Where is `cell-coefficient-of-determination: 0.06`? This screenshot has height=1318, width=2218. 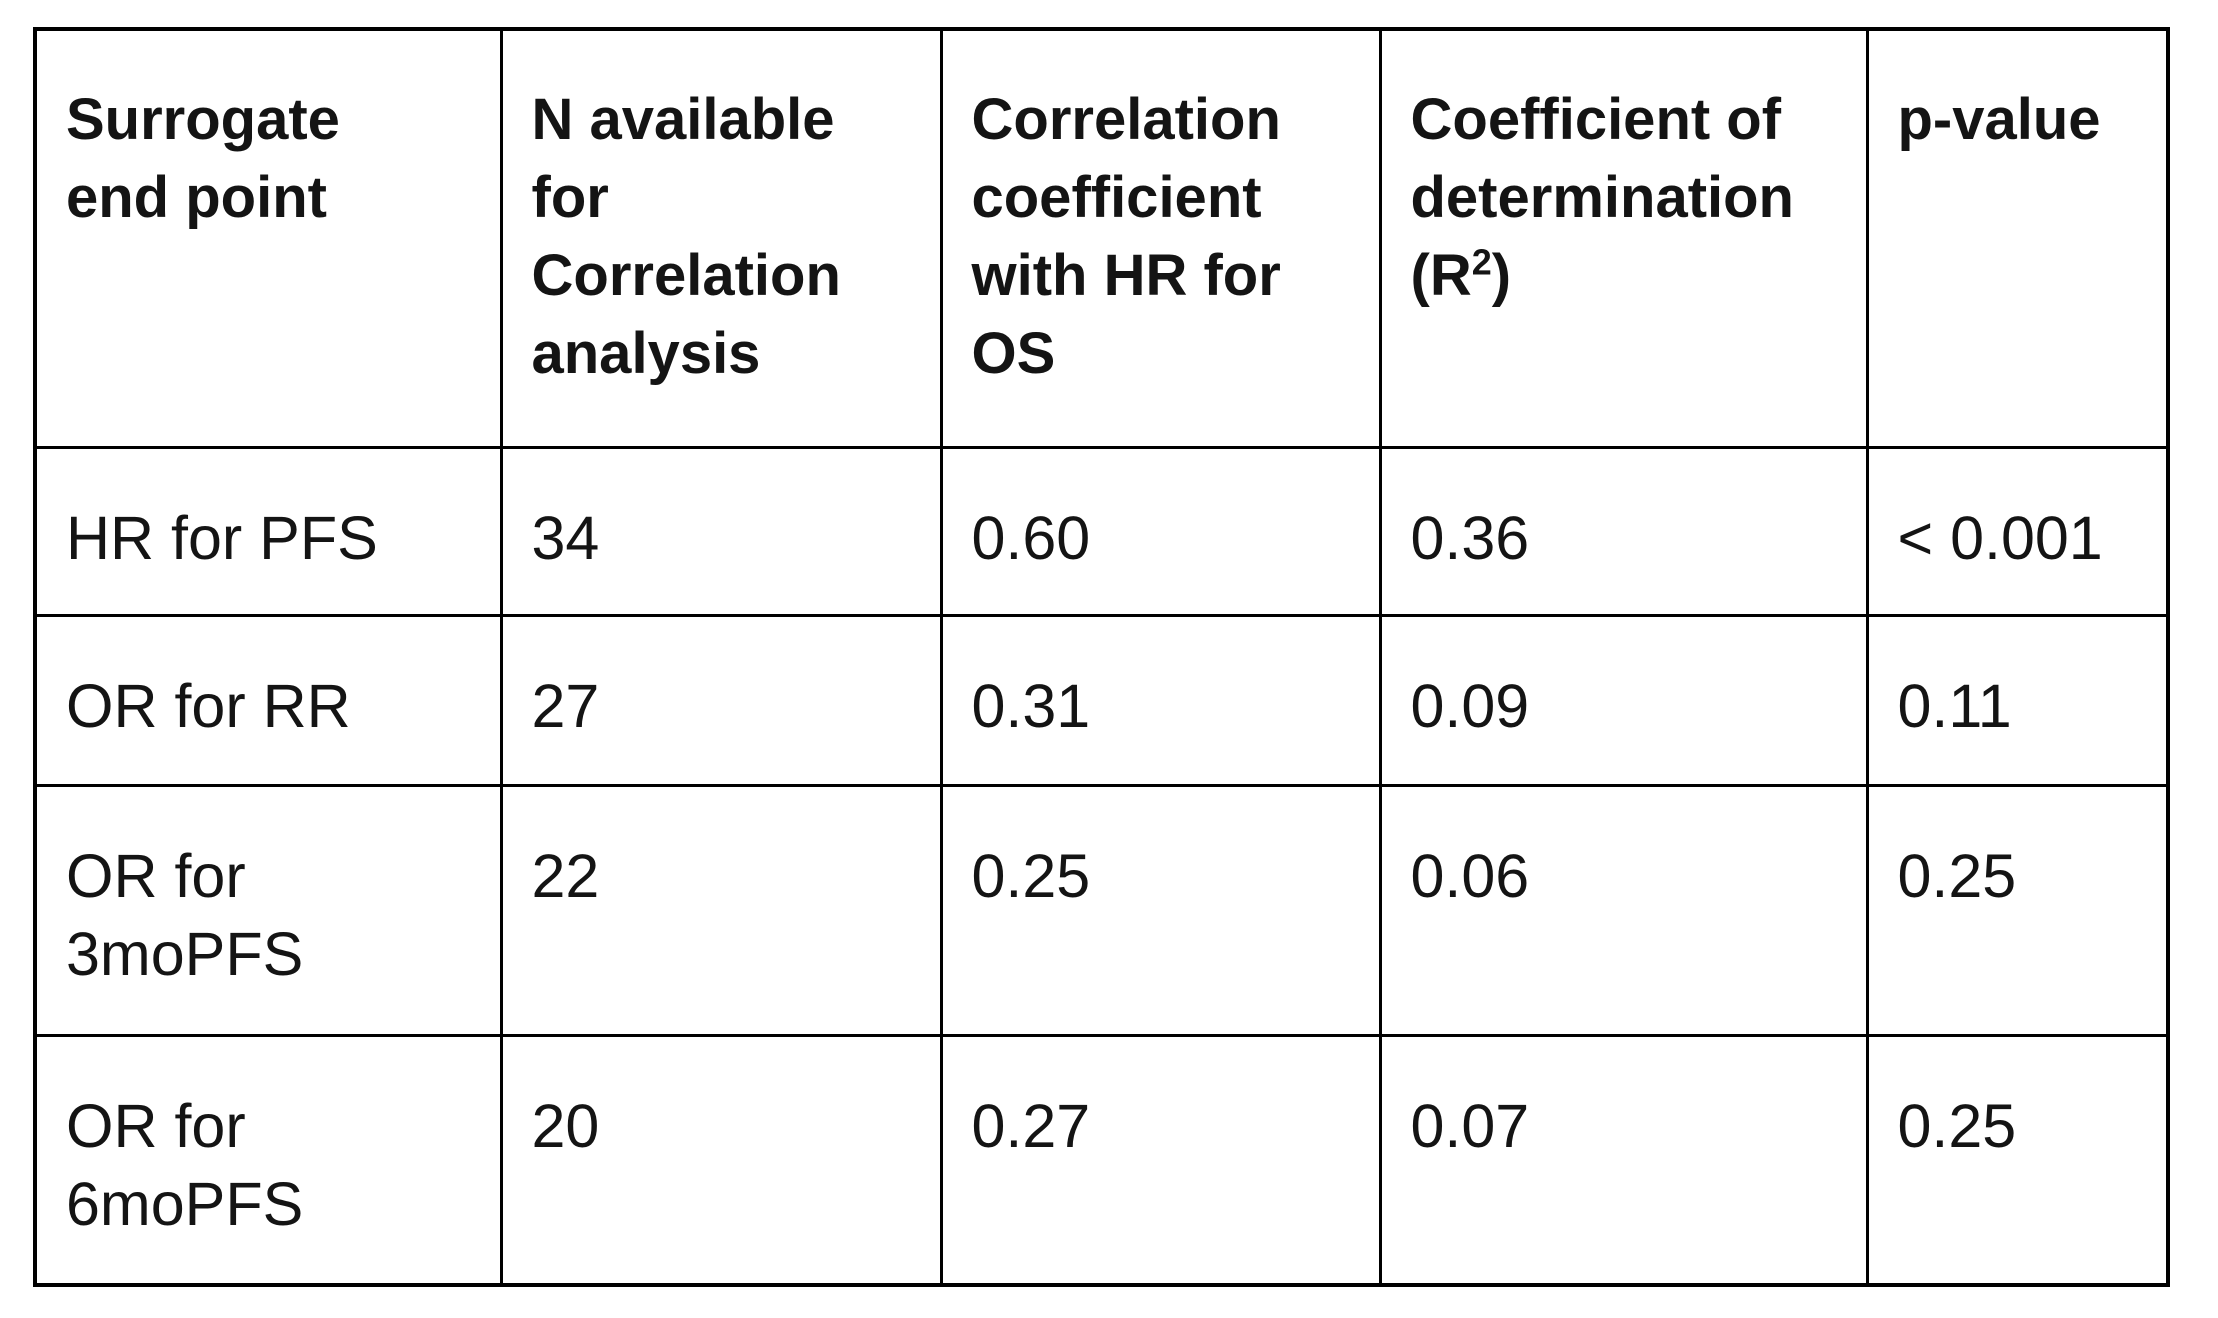 cell-coefficient-of-determination: 0.06 is located at coordinates (1623, 910).